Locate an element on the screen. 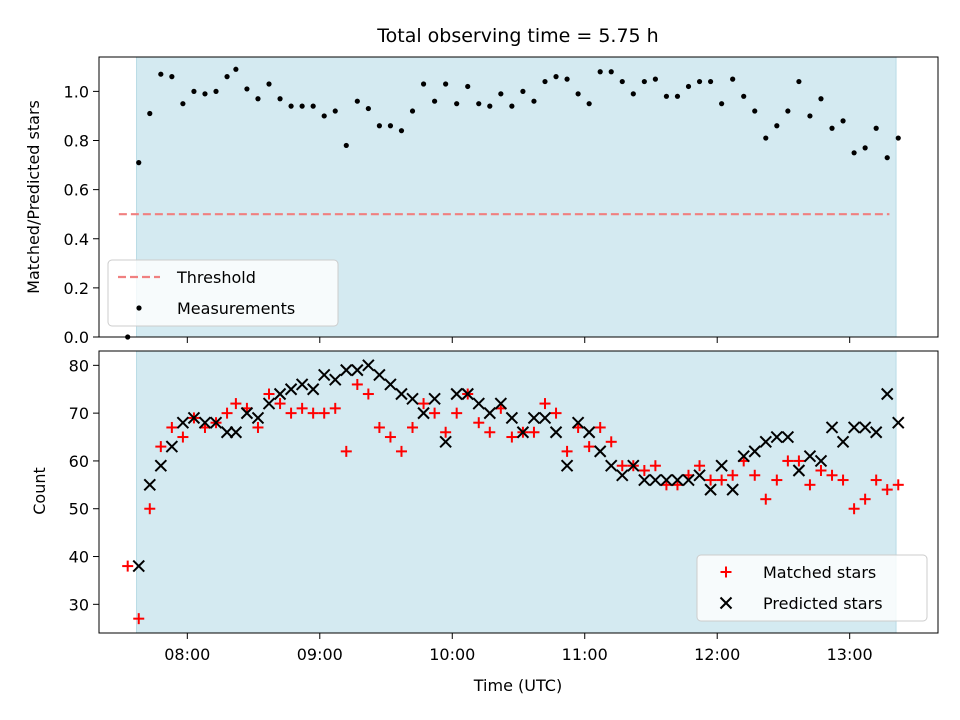 Image resolution: width=960 pixels, height=720 pixels. count-legend: Matched stars Predicted stars is located at coordinates (812, 588).